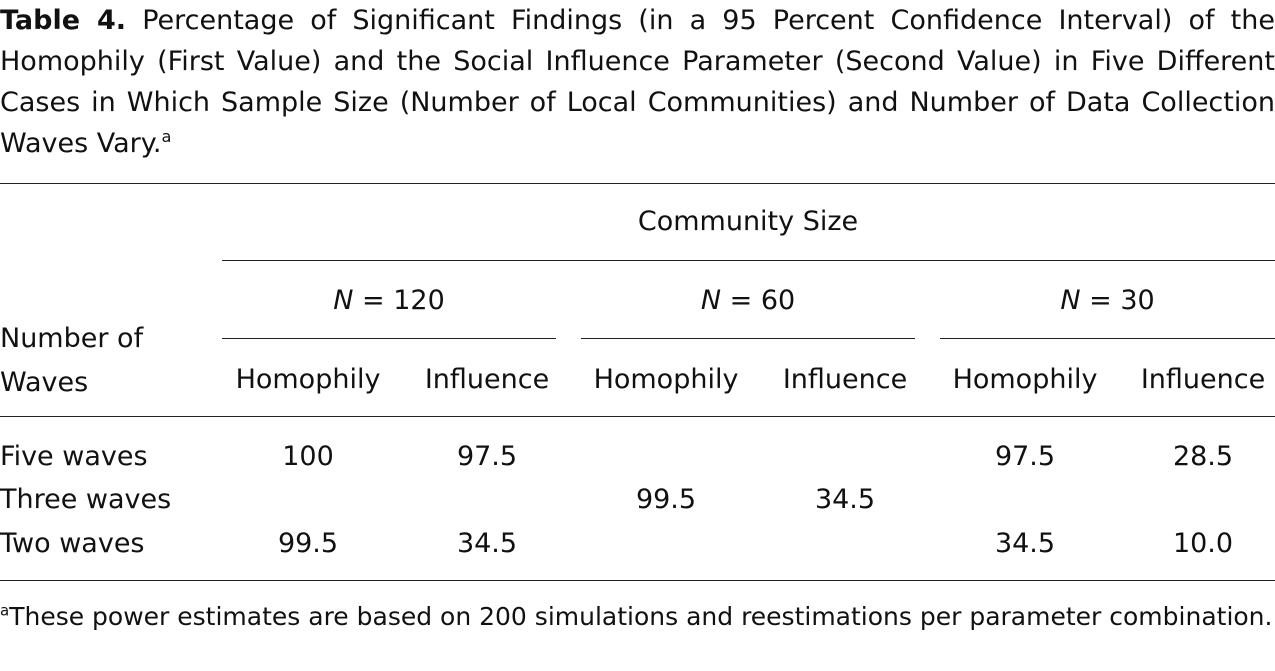 This screenshot has height=671, width=1275. I want to click on table-cell: 28.5, so click(1203, 456).